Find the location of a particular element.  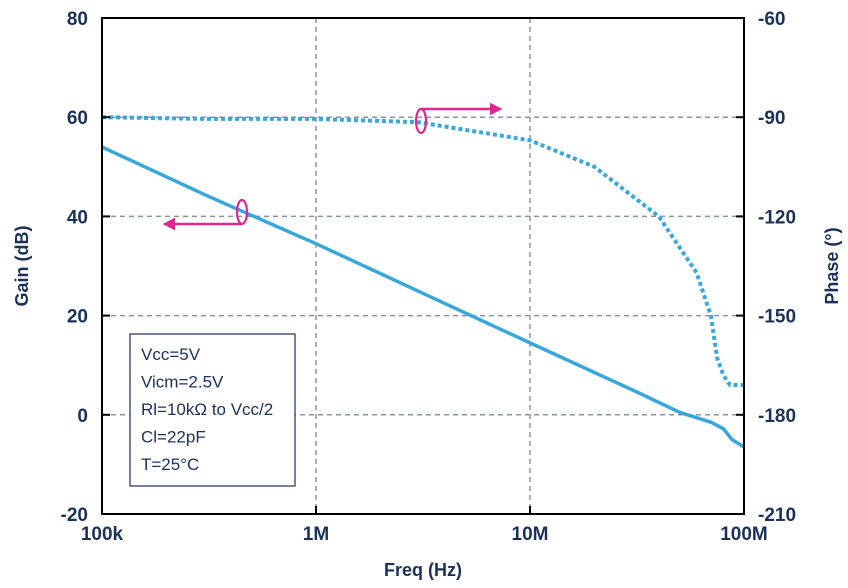

legend-line-vcc: Vcc=5V is located at coordinates (171, 354).